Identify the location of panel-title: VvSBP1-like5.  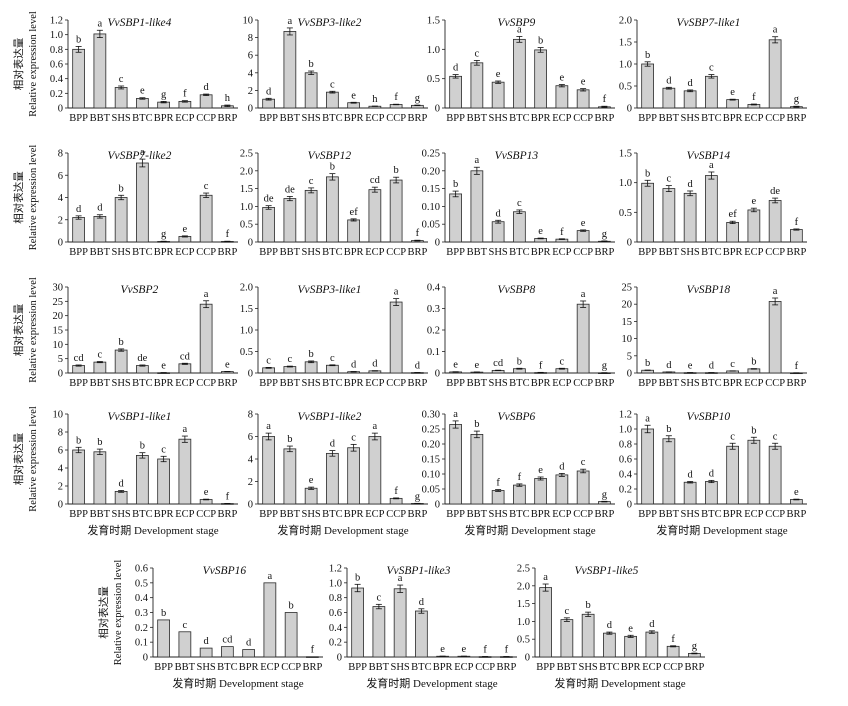
(606, 571).